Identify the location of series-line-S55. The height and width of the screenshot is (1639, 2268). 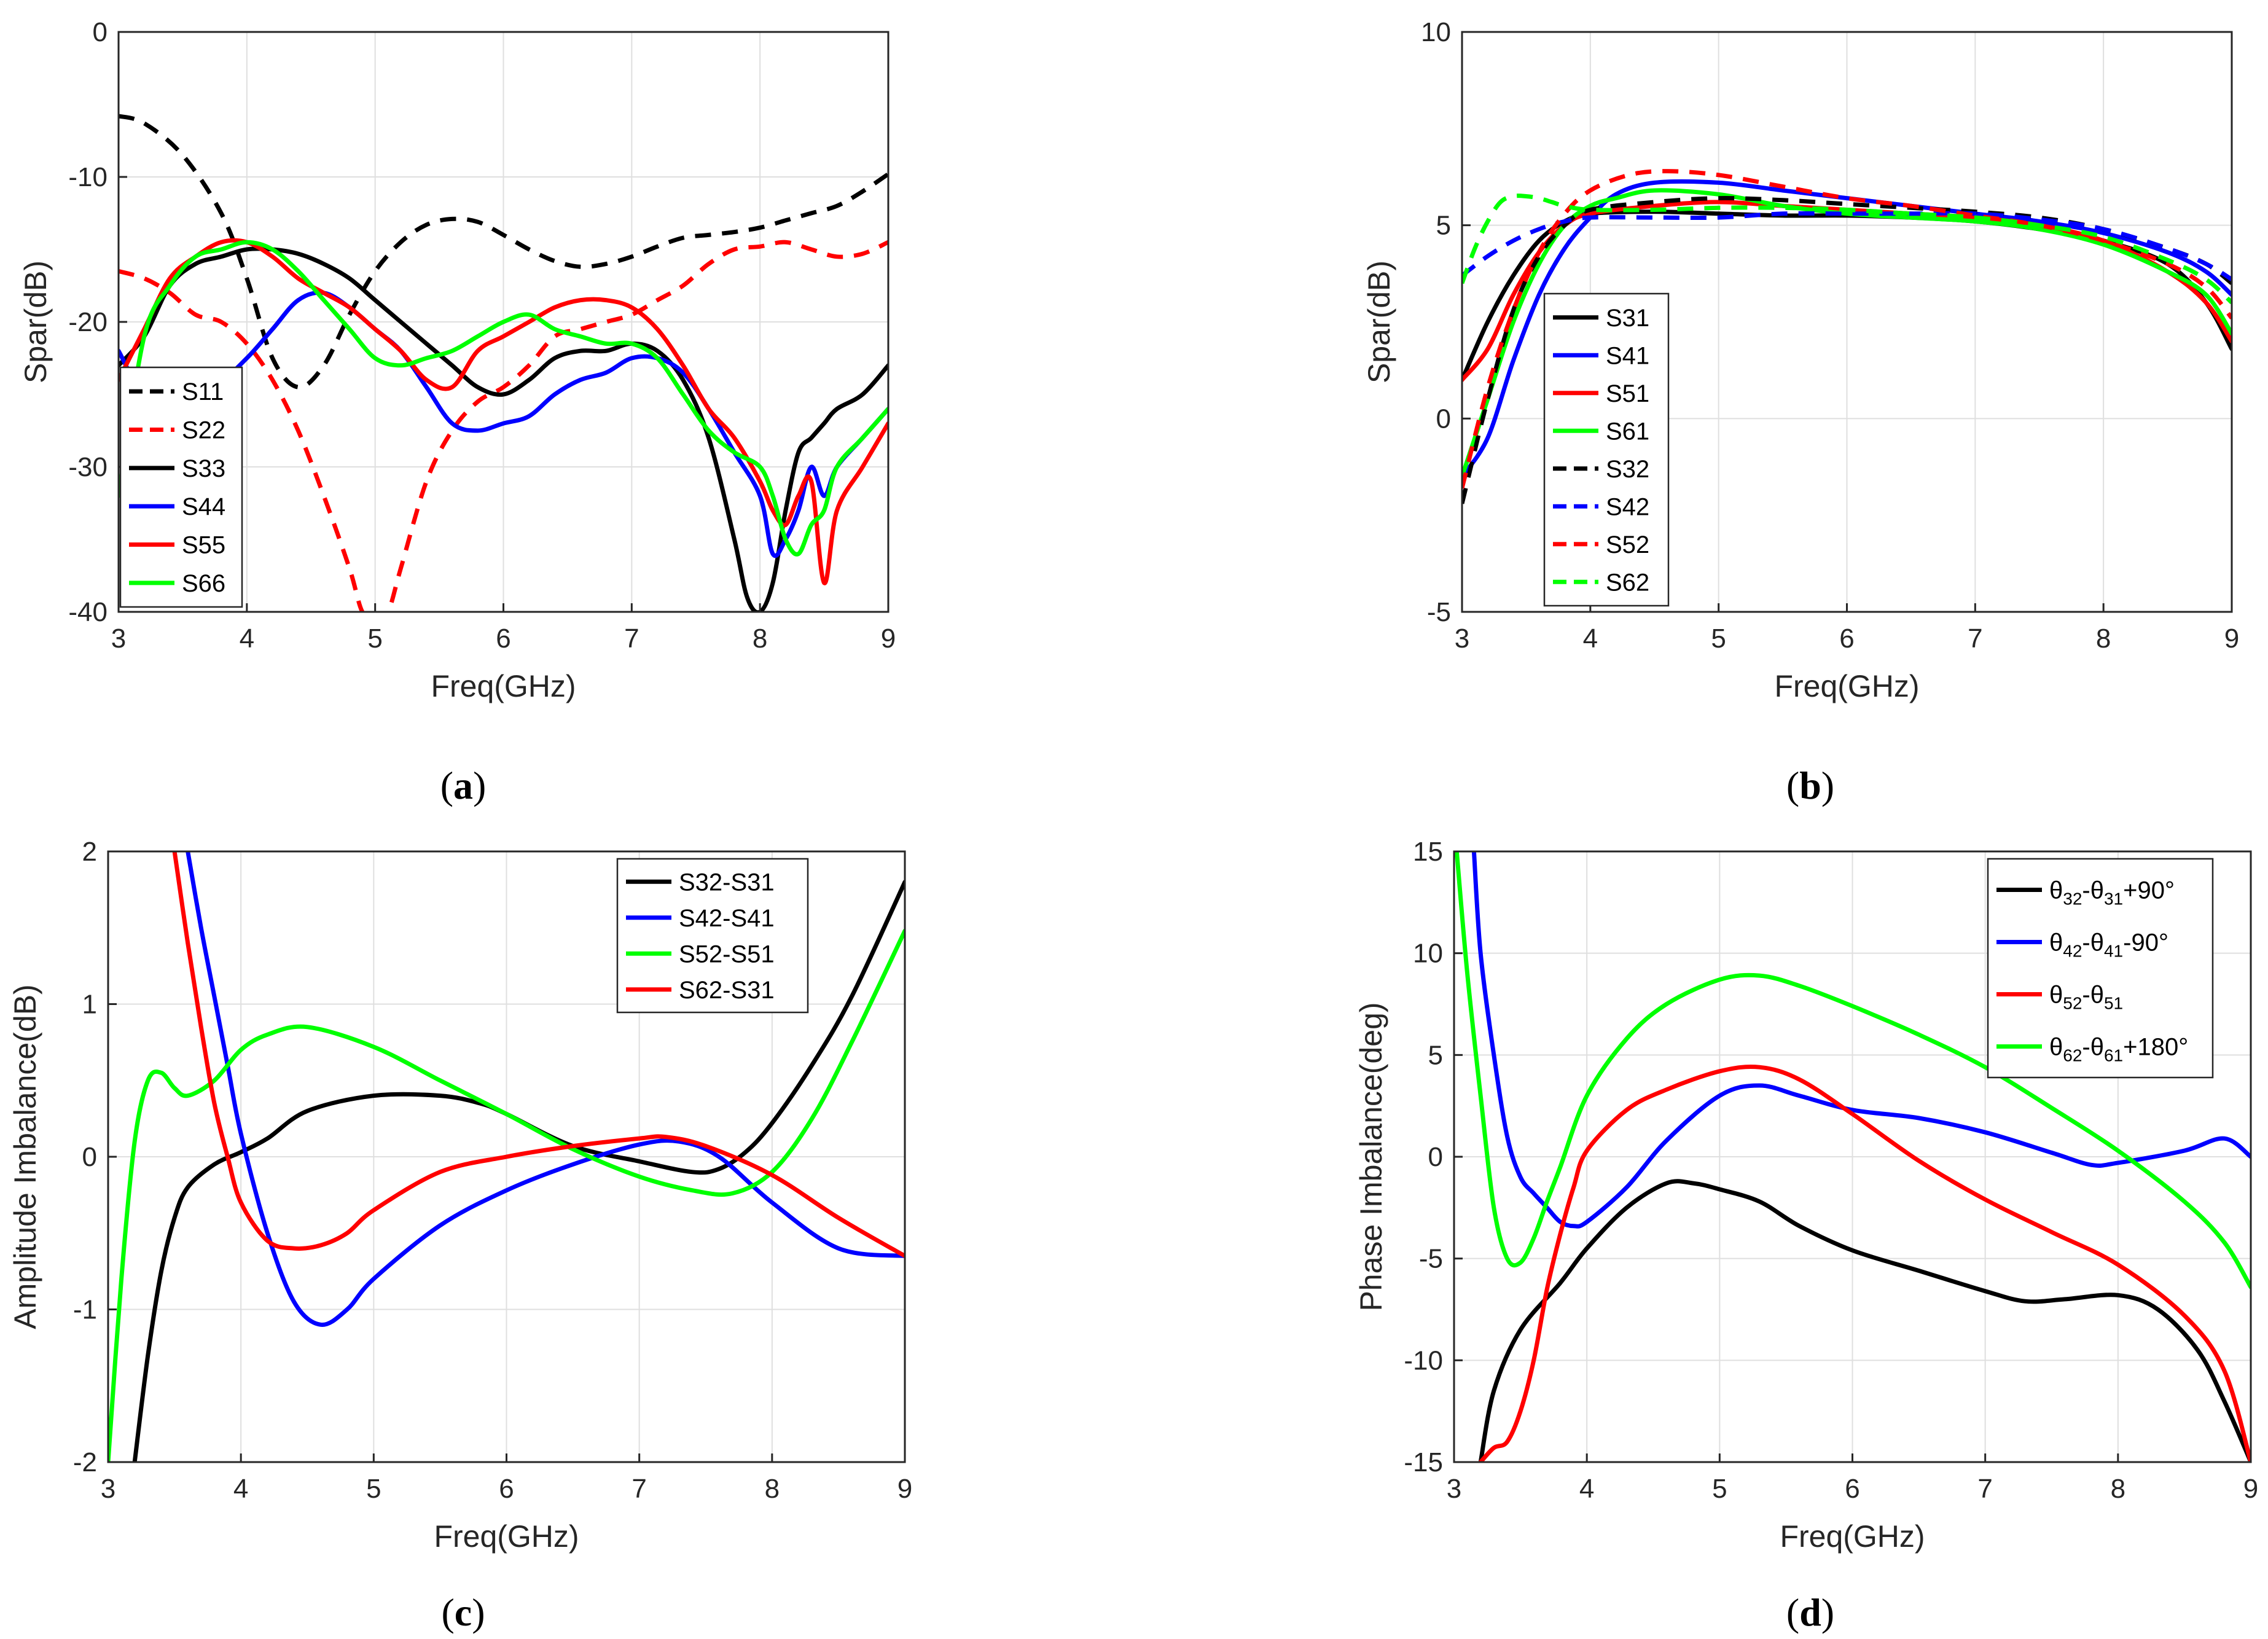
(503, 411).